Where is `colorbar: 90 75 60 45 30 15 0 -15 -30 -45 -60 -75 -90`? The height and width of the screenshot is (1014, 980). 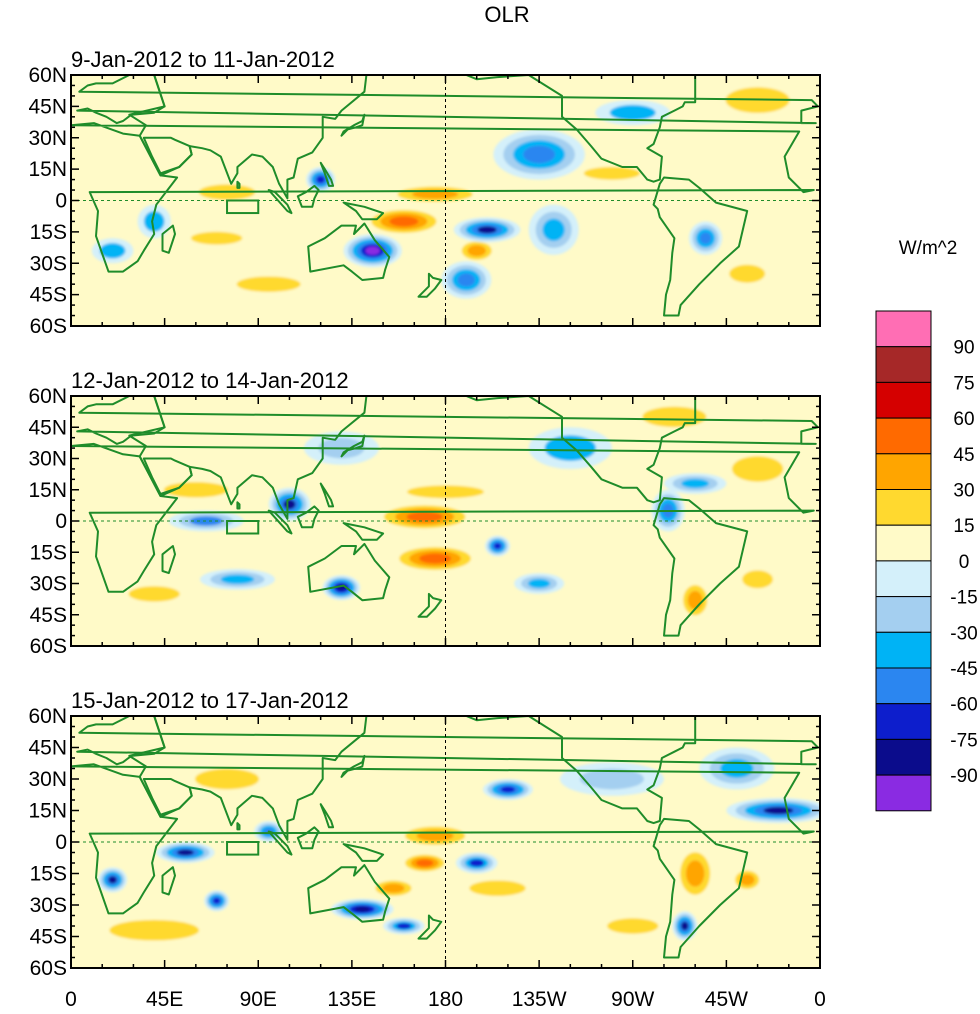
colorbar: 90 75 60 45 30 15 0 -15 -30 -45 -60 -75 -90 is located at coordinates (926, 561).